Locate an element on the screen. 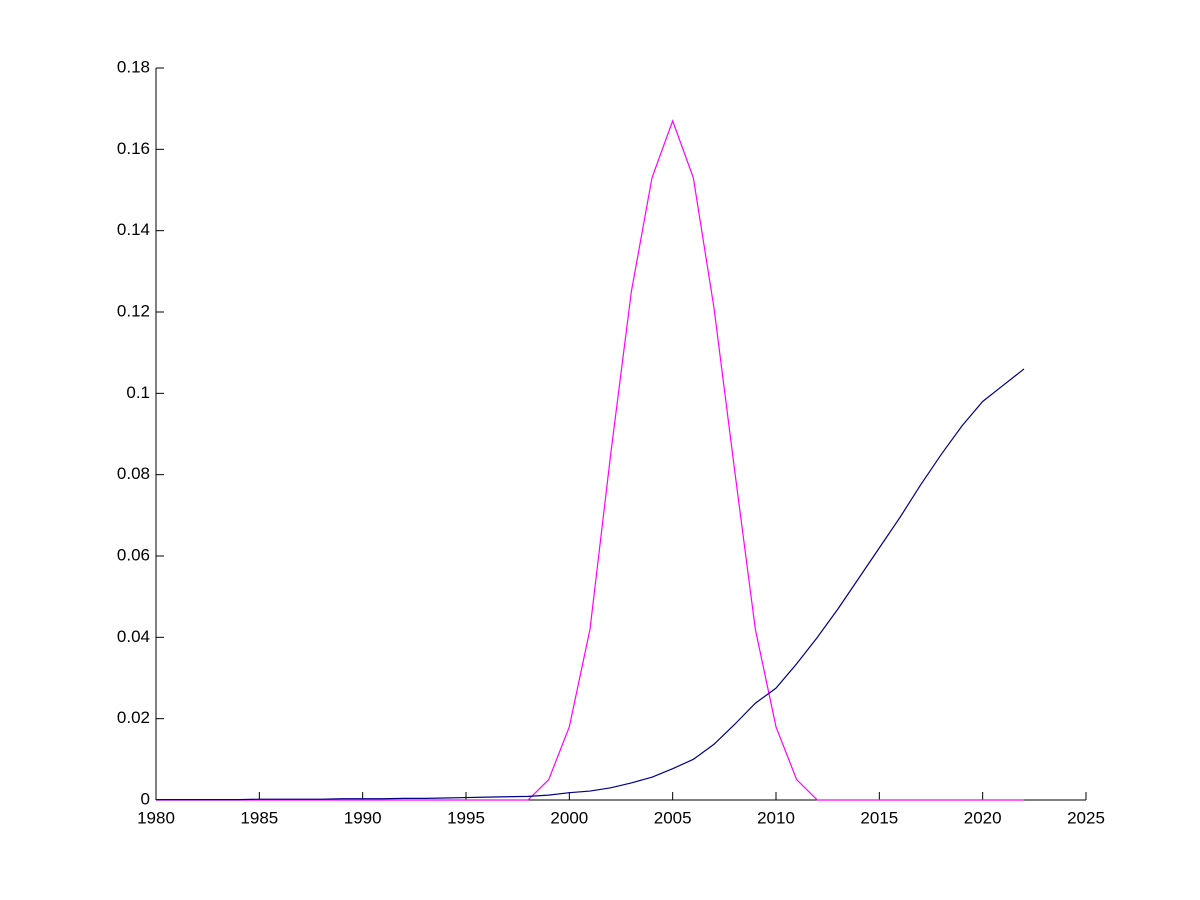 The image size is (1200, 900). y-tick-label: 0.12 is located at coordinates (133, 310).